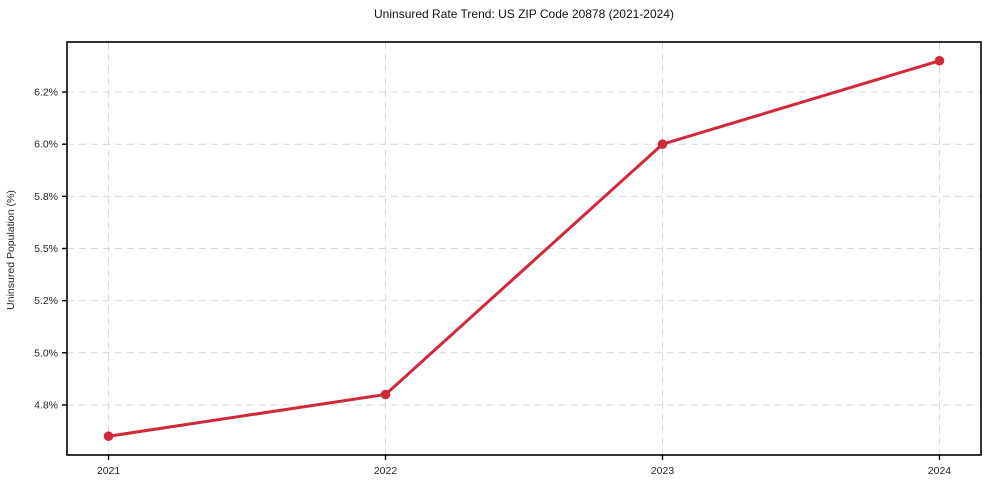 Image resolution: width=989 pixels, height=490 pixels. Describe the element at coordinates (46, 249) in the screenshot. I see `y-tick-label: 5.5%` at that location.